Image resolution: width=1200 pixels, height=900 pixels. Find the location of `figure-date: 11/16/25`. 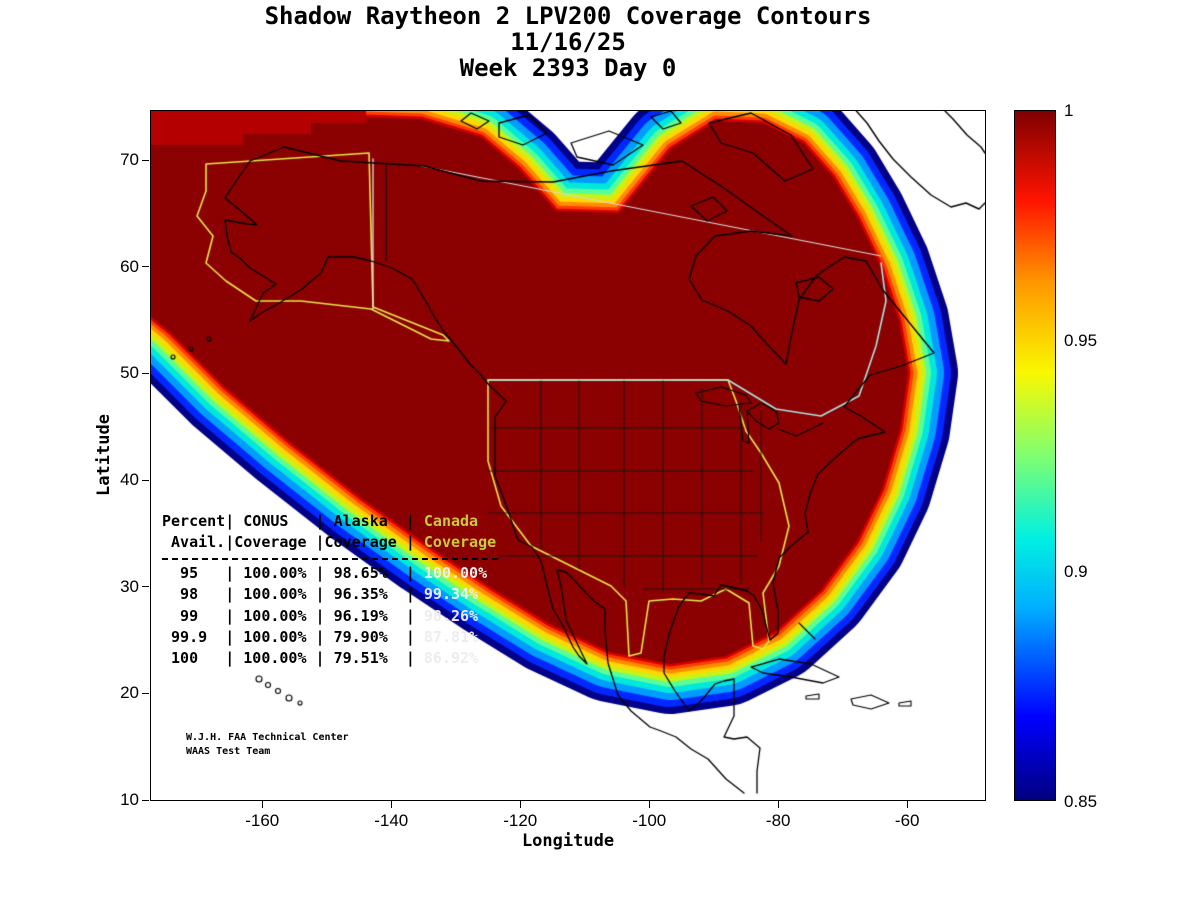

figure-date: 11/16/25 is located at coordinates (568, 42).